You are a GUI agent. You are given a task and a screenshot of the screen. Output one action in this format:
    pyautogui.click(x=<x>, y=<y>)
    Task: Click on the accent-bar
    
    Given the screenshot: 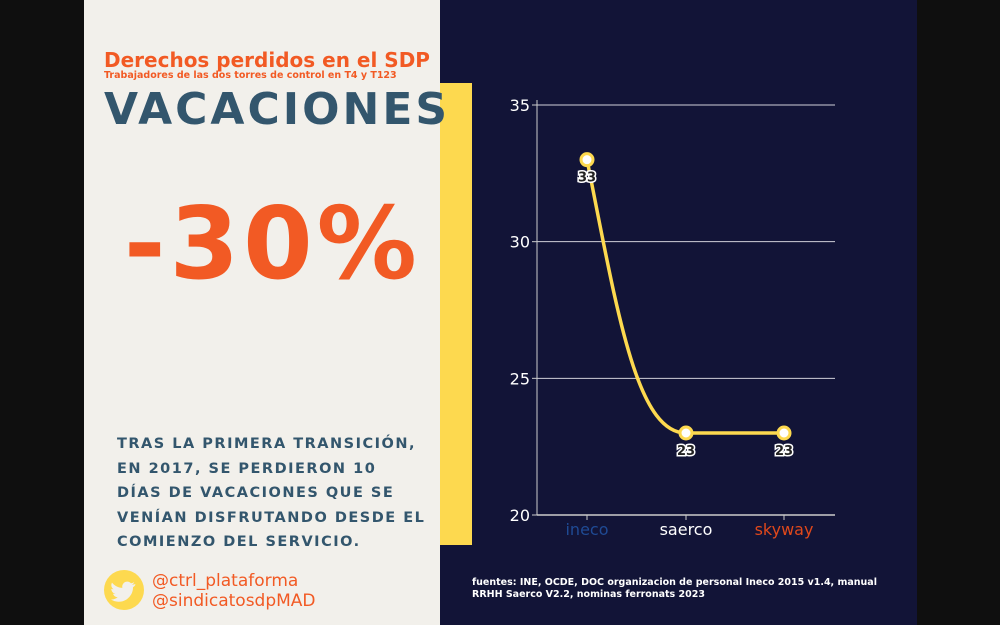 What is the action you would take?
    pyautogui.click(x=456, y=314)
    